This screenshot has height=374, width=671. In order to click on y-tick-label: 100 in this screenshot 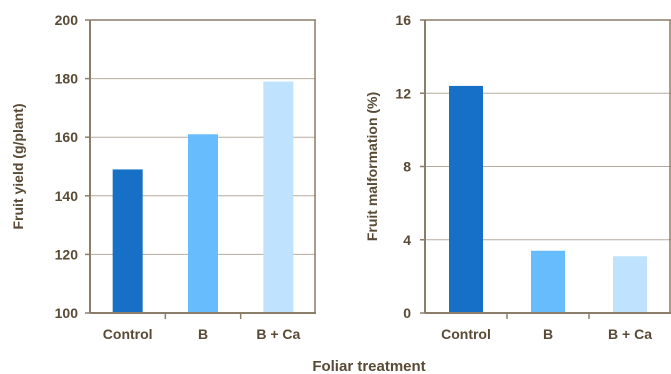, I will do `click(67, 313)`.